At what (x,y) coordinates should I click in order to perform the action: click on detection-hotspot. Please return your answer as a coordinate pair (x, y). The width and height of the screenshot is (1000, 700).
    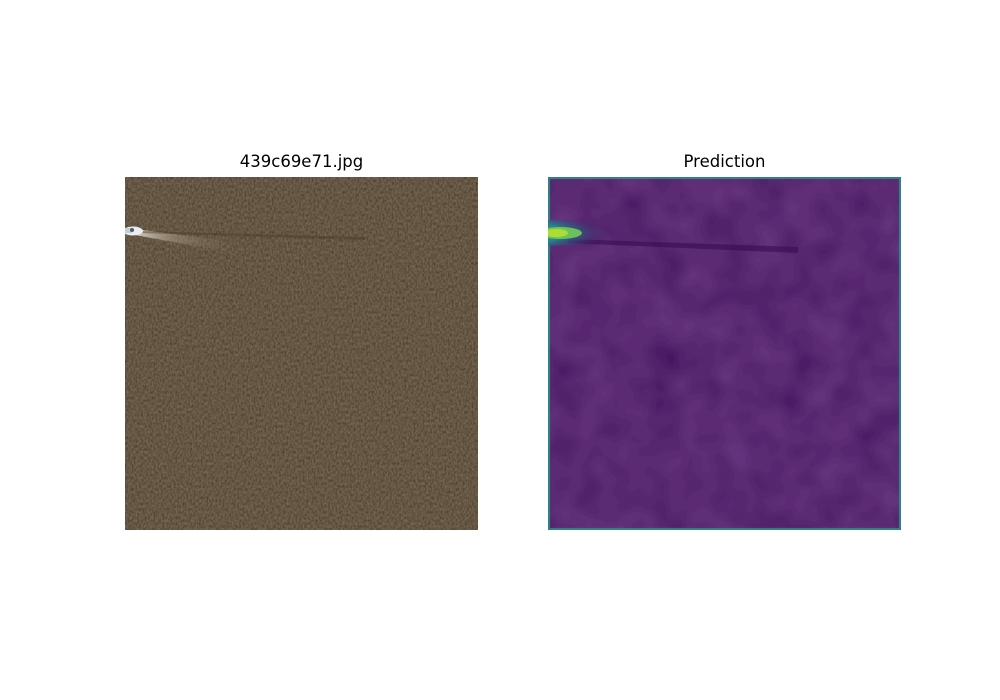
    Looking at the image, I should click on (582, 233).